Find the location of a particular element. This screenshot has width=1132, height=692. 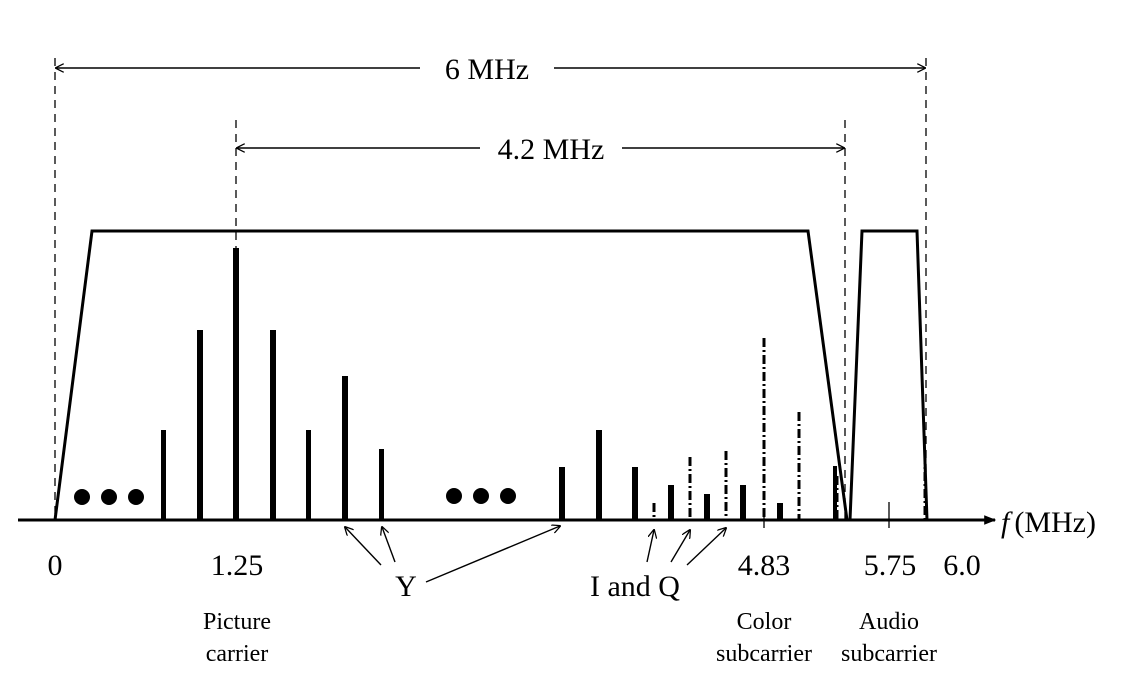

span-6mhz: 6 MHz is located at coordinates (490, 69).